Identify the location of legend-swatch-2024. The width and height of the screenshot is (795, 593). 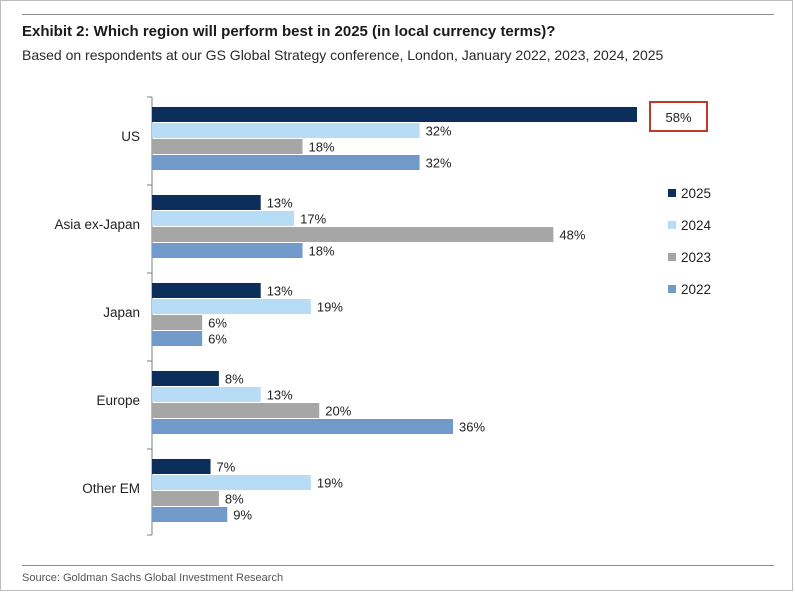
(672, 225).